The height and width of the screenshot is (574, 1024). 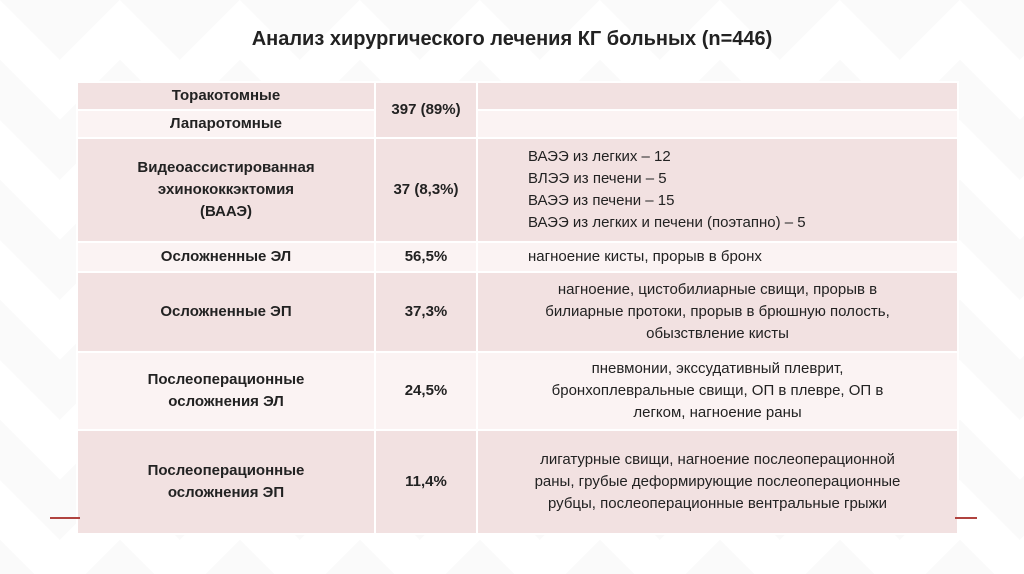 I want to click on row-label: Послеоперационные осложнения ЭП, so click(x=226, y=482).